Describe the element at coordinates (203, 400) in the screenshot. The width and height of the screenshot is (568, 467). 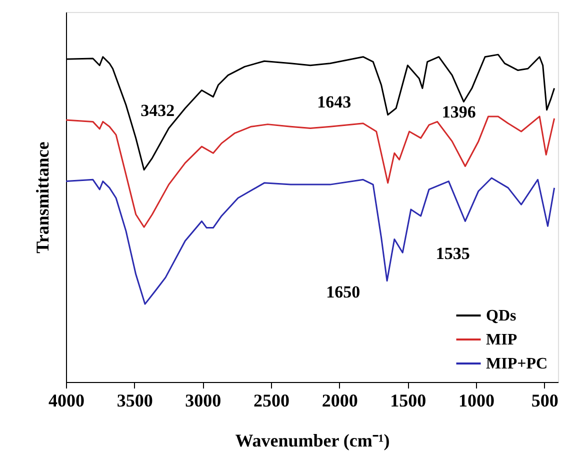
I see `x-tick-label: 3000` at that location.